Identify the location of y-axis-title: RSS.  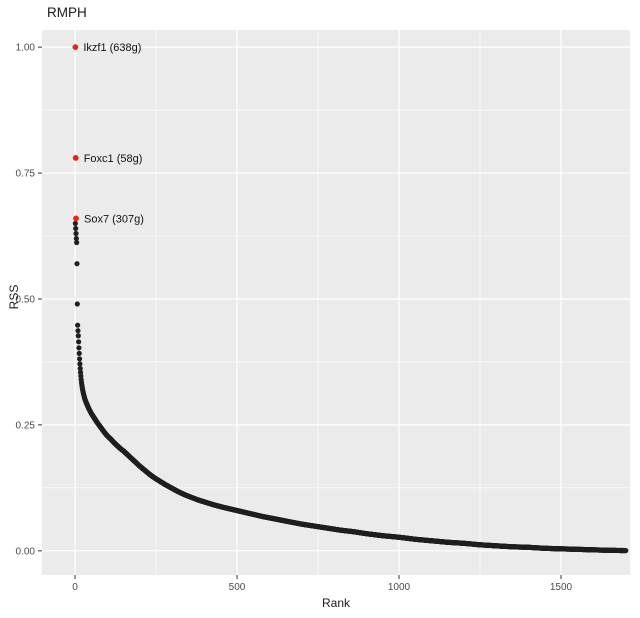
(14, 297).